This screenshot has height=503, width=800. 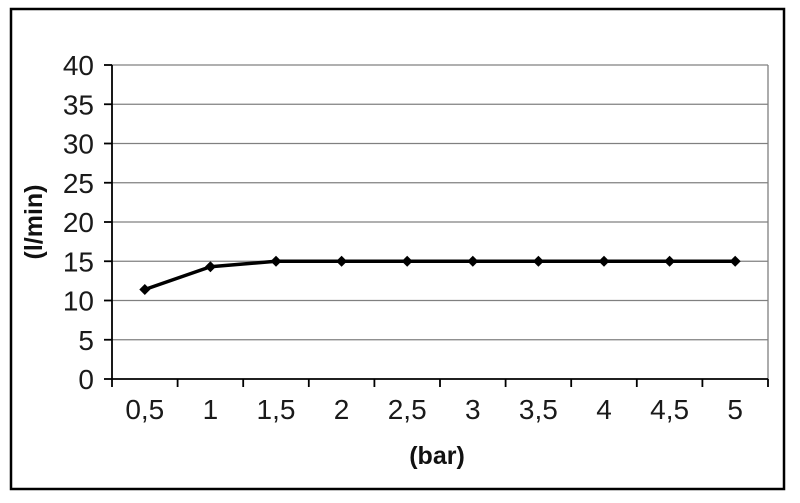 I want to click on y-tick-label: 20, so click(x=78, y=222).